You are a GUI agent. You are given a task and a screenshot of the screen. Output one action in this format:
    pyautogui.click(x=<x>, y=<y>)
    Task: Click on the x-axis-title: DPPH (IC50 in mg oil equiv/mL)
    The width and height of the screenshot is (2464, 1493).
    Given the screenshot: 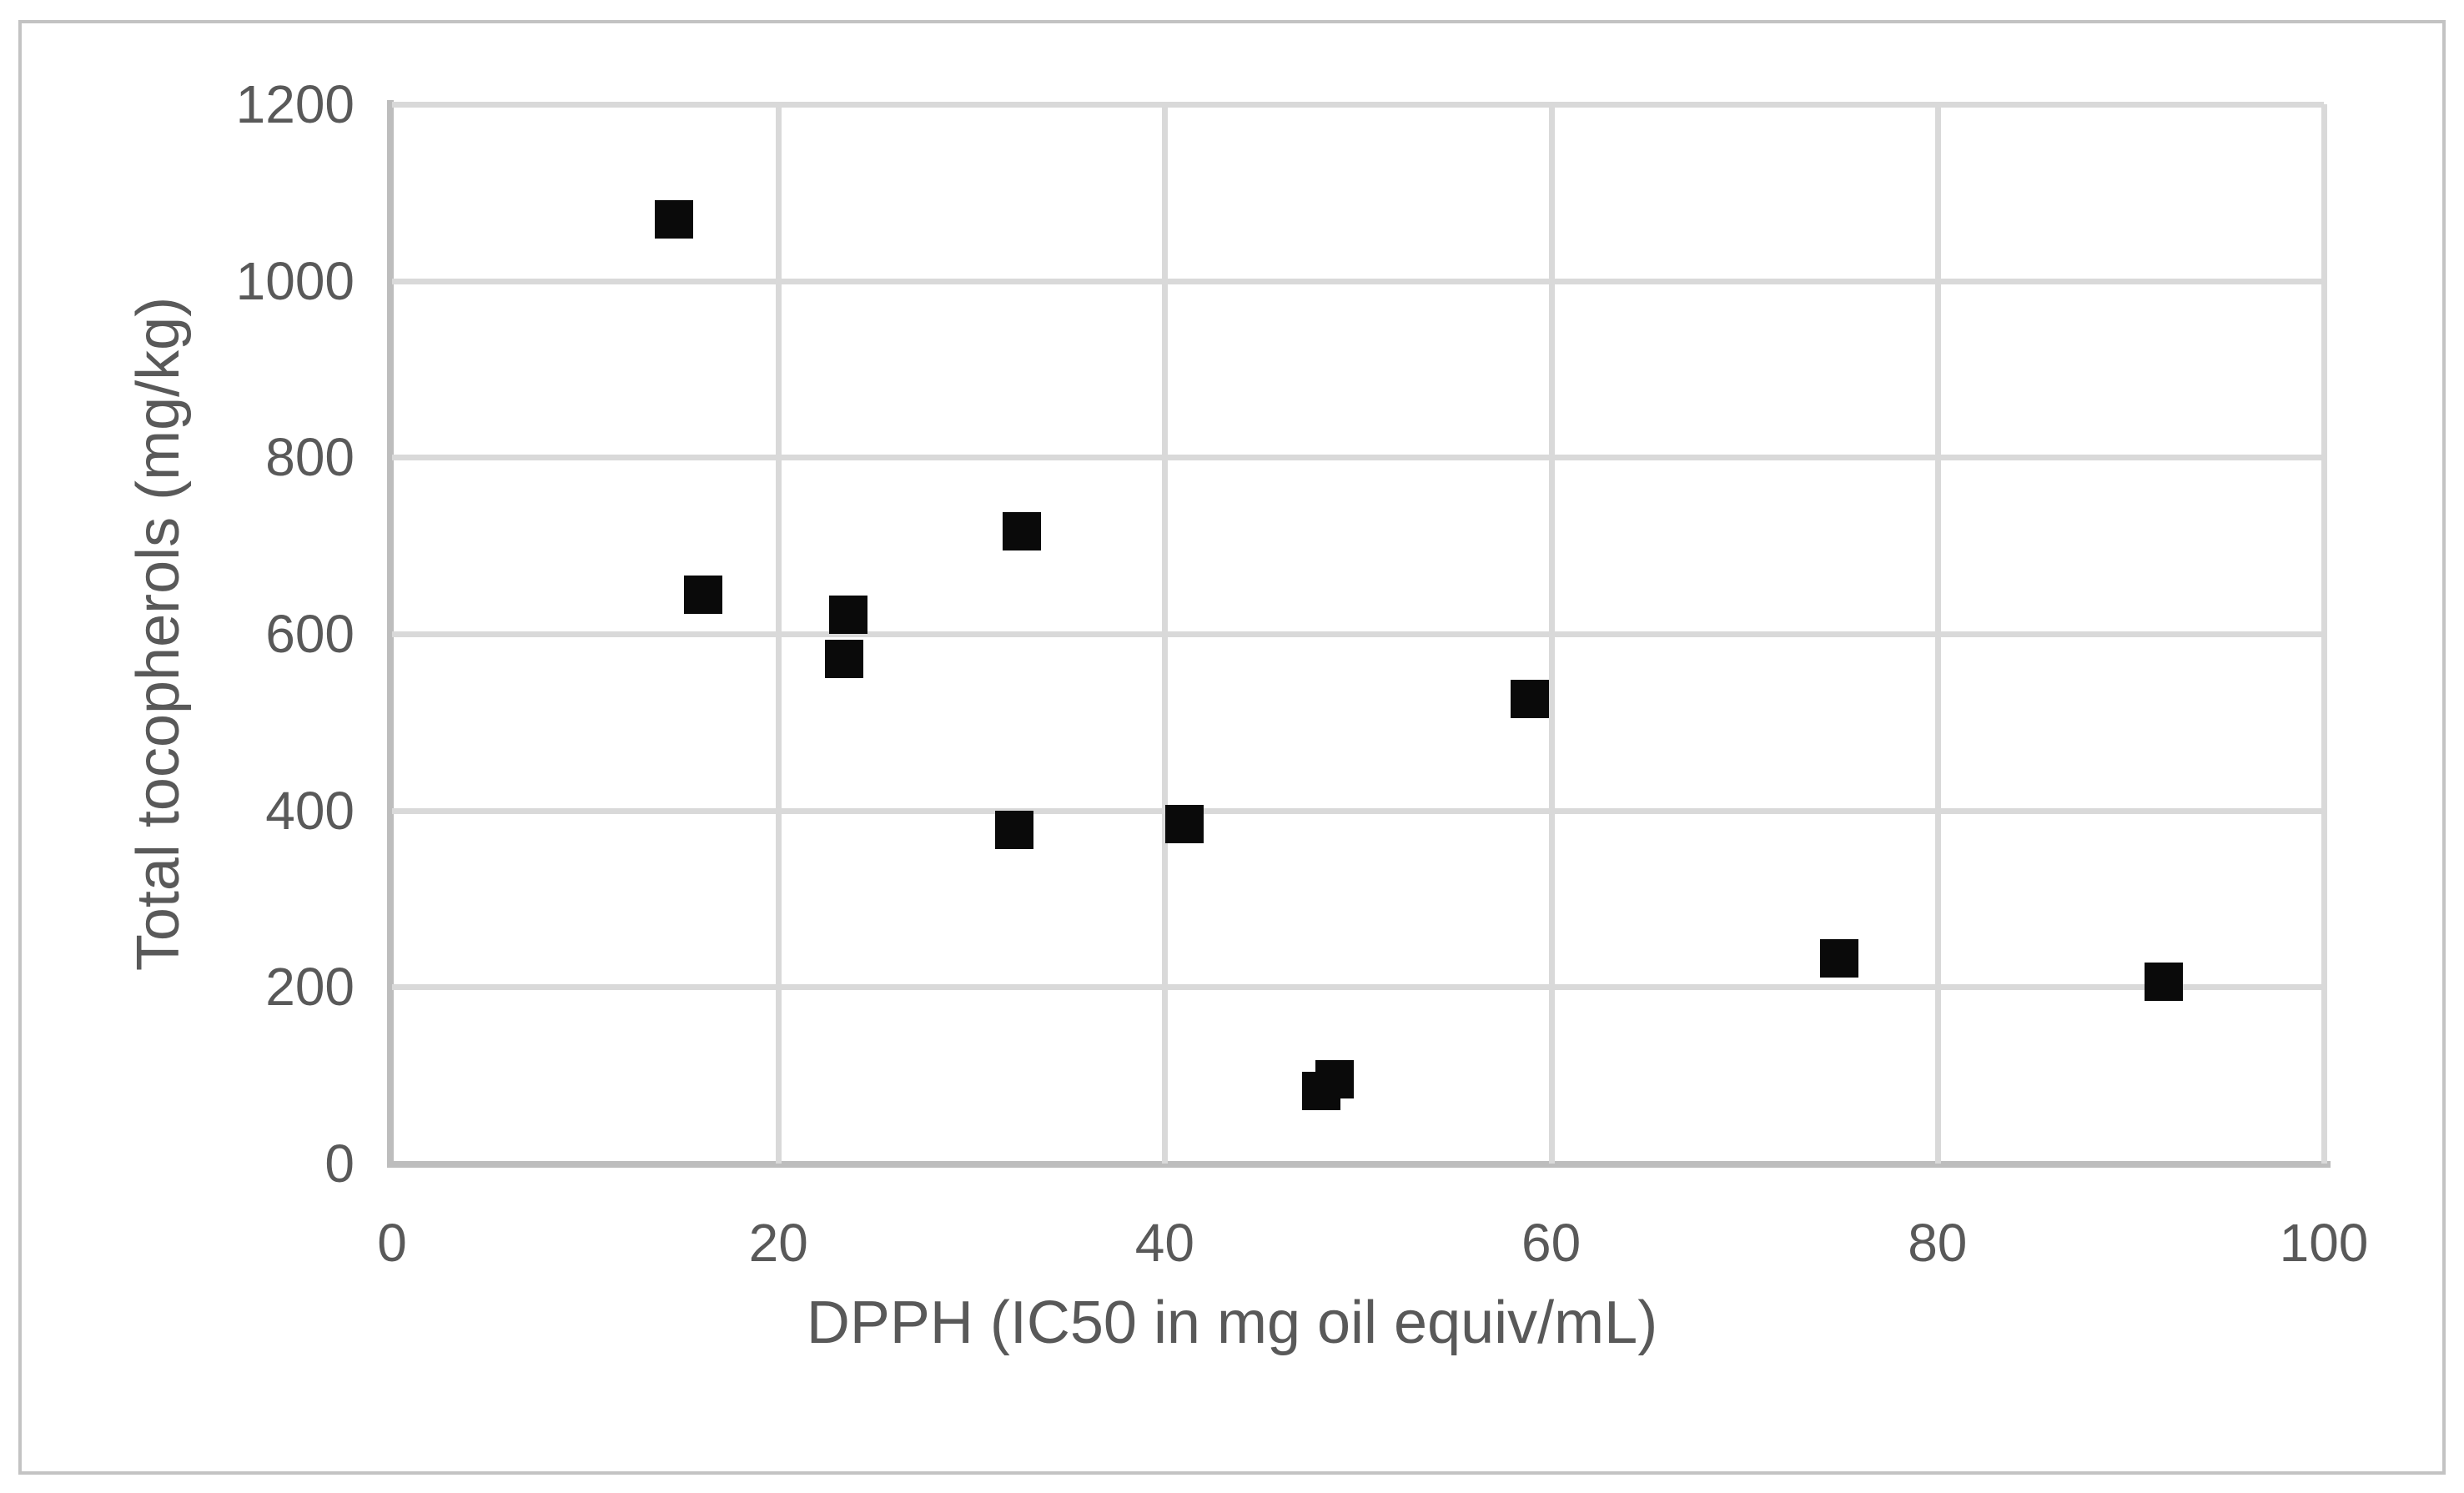 What is the action you would take?
    pyautogui.click(x=1232, y=1323)
    